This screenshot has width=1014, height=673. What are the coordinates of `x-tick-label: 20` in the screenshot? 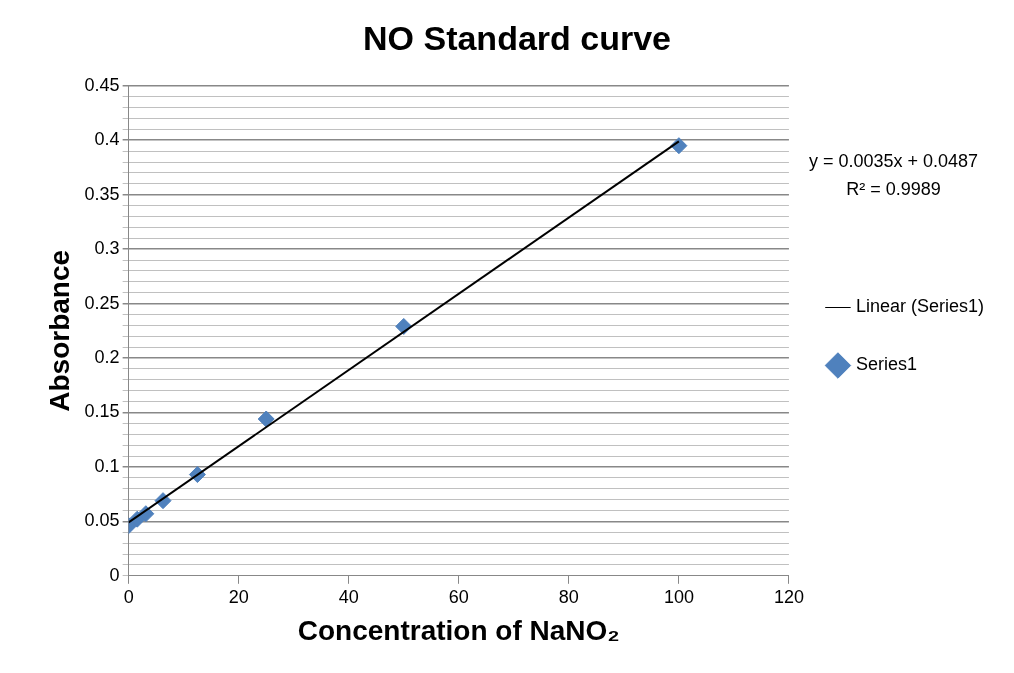 It's located at (238, 596).